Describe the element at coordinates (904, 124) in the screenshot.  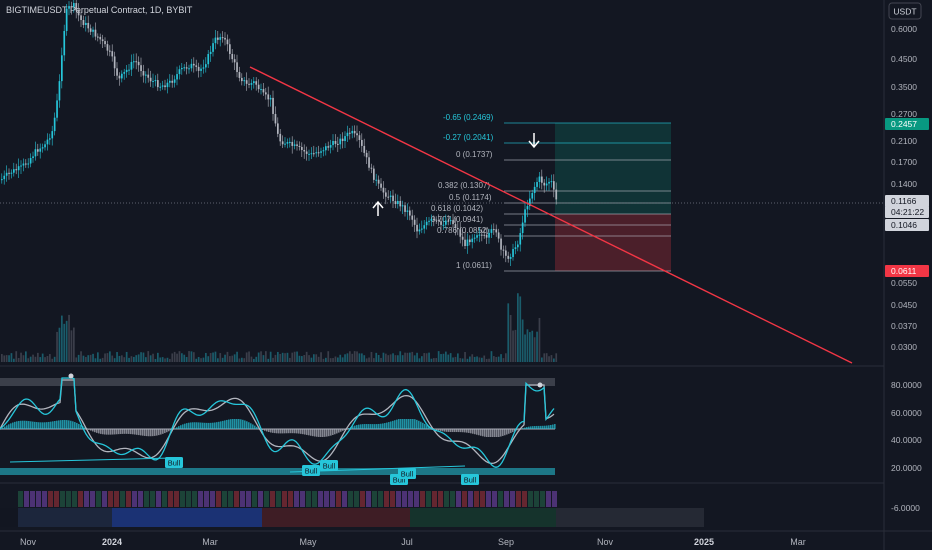
I see `price-tag-label: 0.2457` at that location.